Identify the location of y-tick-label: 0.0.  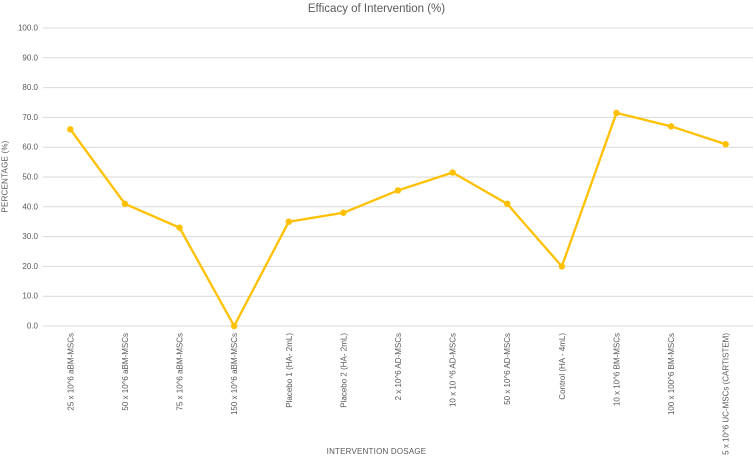
(33, 326).